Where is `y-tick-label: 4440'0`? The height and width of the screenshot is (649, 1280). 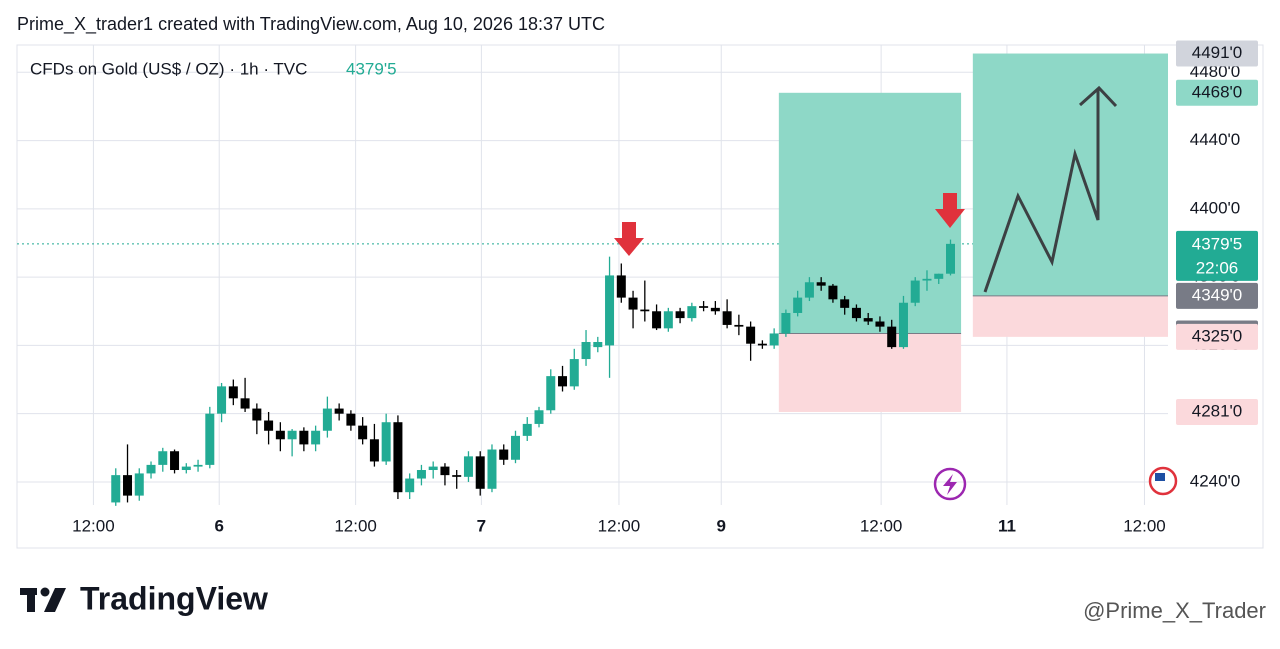 y-tick-label: 4440'0 is located at coordinates (1215, 139).